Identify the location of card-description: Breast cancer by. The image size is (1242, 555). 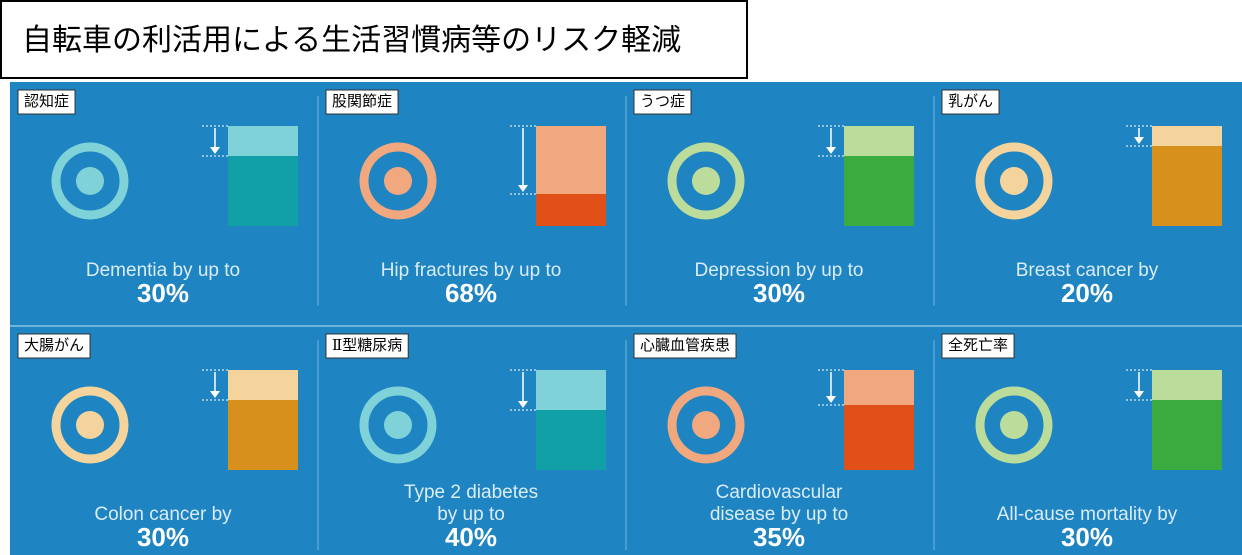
(1087, 270).